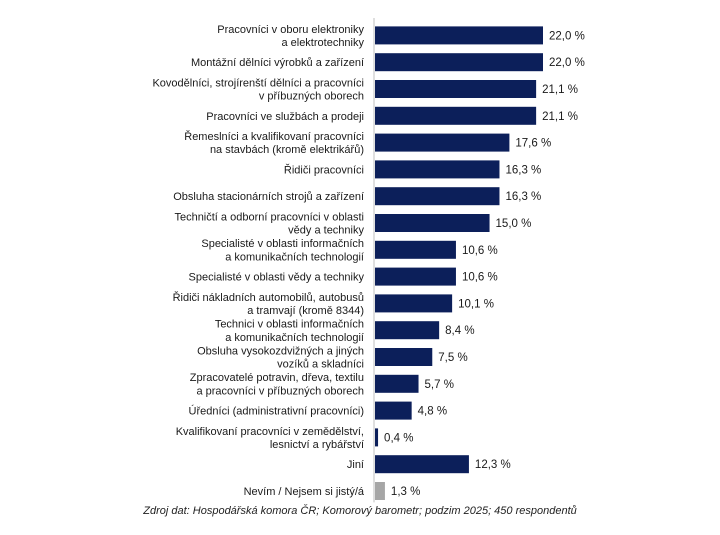  I want to click on value-label-7: 15,0 %, so click(514, 224).